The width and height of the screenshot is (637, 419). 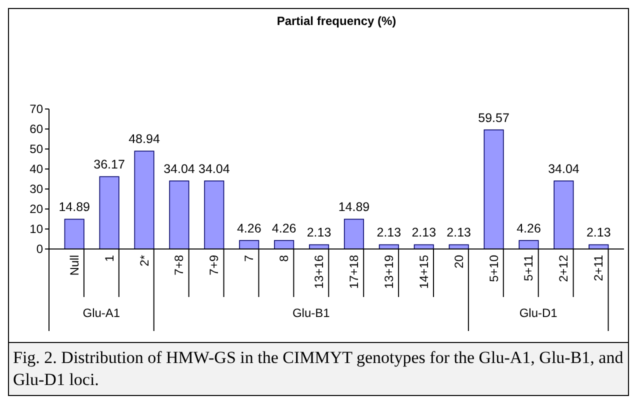 What do you see at coordinates (319, 271) in the screenshot?
I see `x-tick-label: 13+16` at bounding box center [319, 271].